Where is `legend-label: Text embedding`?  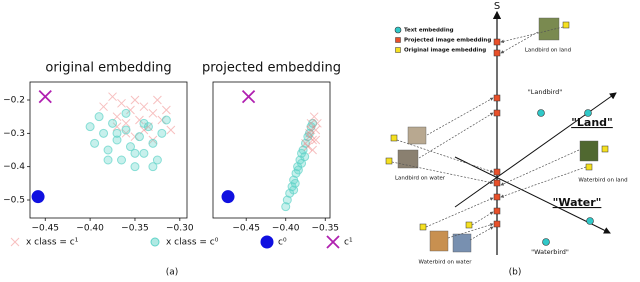
legend-label: Text embedding is located at coordinates (429, 31).